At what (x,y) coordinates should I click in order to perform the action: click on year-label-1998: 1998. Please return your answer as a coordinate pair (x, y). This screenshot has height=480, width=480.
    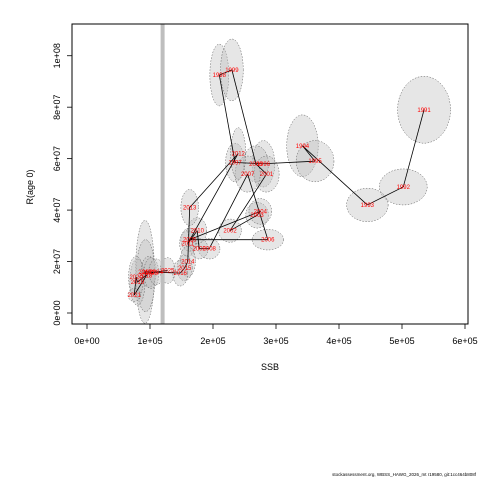
    Looking at the image, I should click on (220, 76).